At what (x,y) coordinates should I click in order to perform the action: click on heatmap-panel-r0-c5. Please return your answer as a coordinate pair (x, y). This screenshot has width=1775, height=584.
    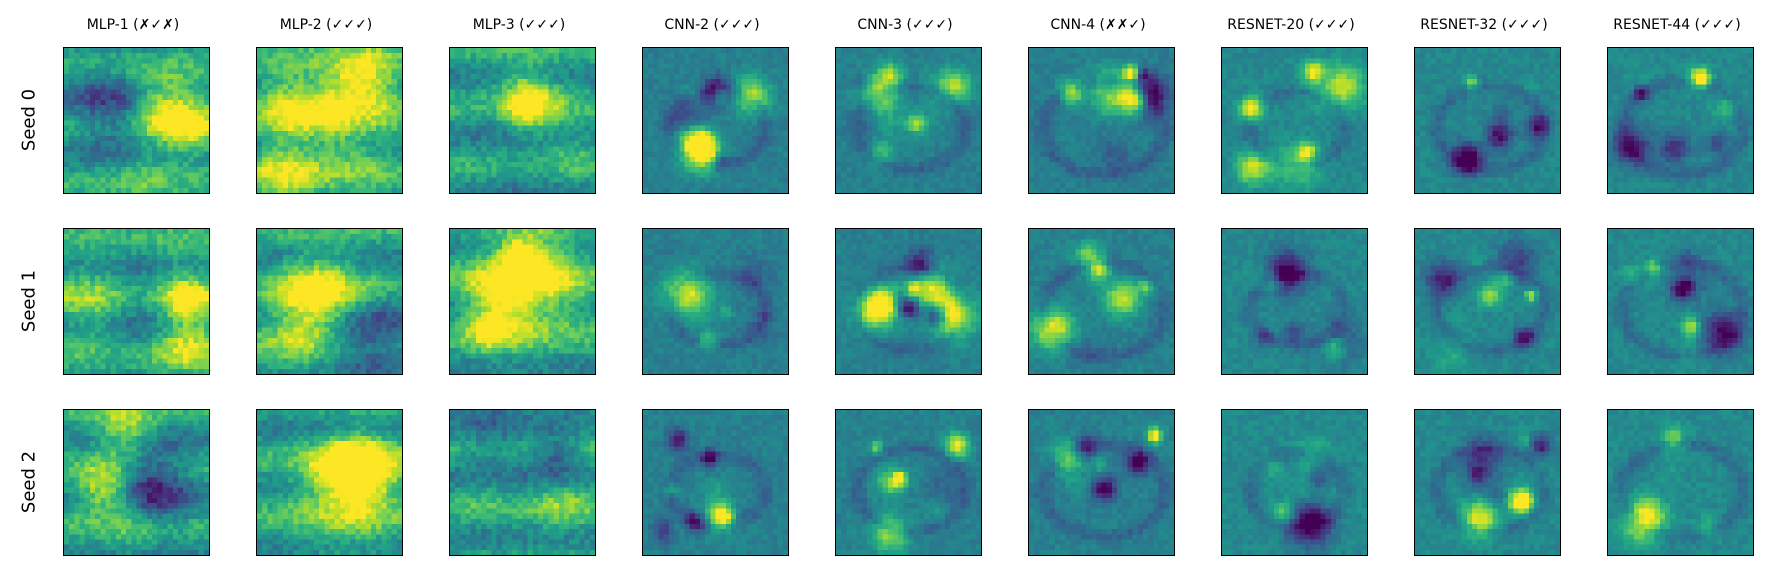
    Looking at the image, I should click on (1101, 120).